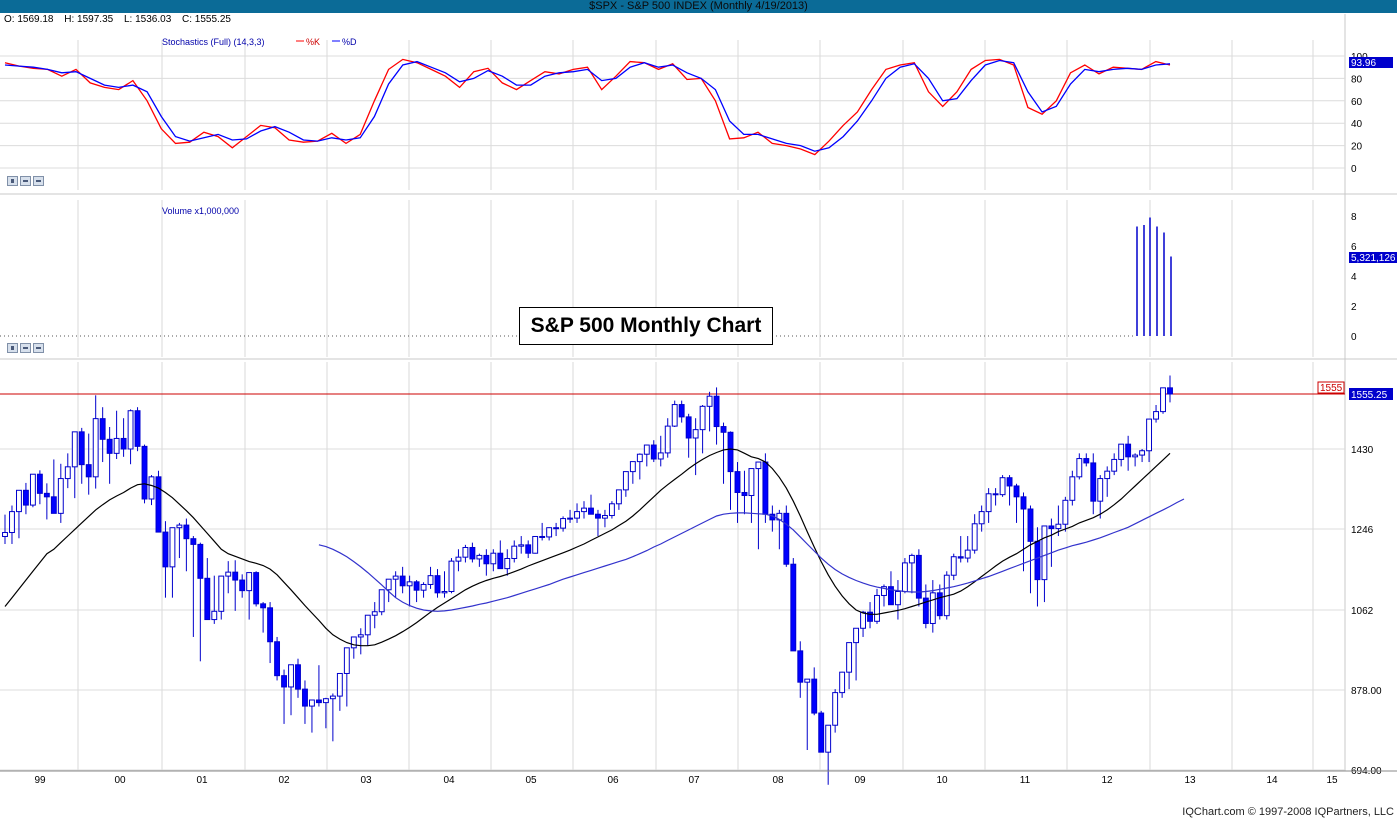 This screenshot has width=1397, height=819. What do you see at coordinates (1354, 247) in the screenshot?
I see `volume-tick-label: 6` at bounding box center [1354, 247].